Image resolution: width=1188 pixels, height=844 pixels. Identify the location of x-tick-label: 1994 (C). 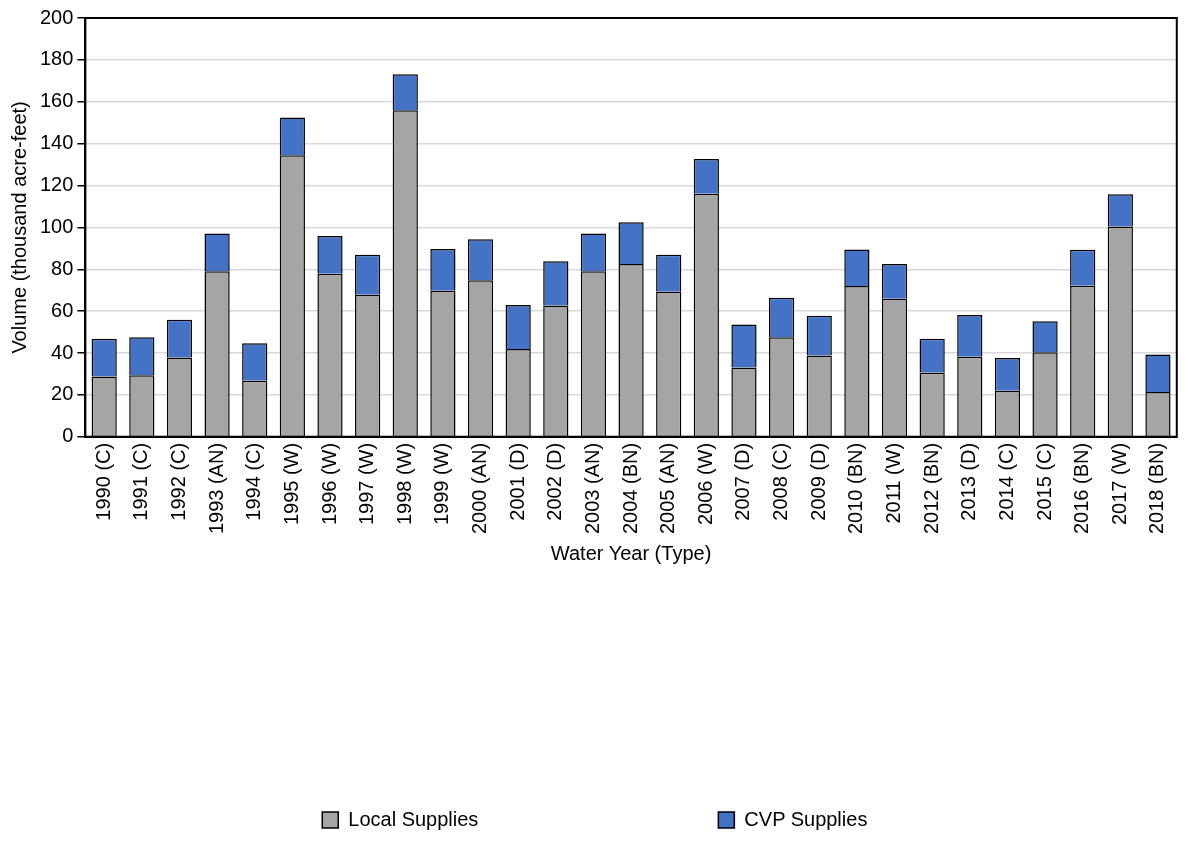
(253, 481).